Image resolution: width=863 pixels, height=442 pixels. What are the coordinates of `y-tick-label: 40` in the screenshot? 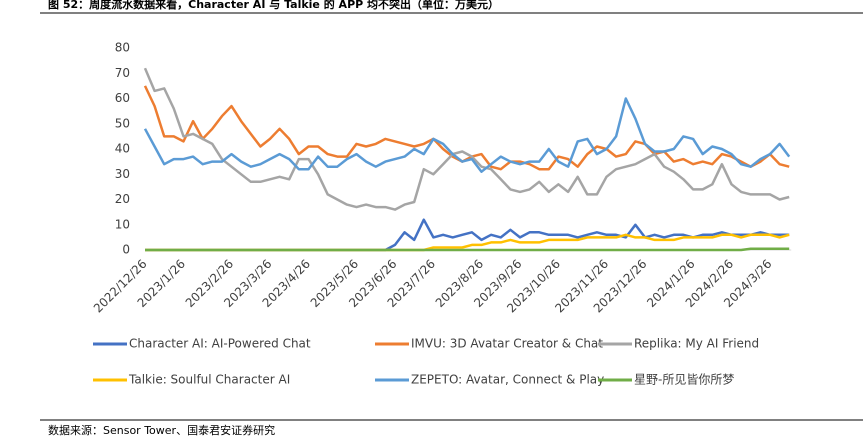 It's located at (122, 149).